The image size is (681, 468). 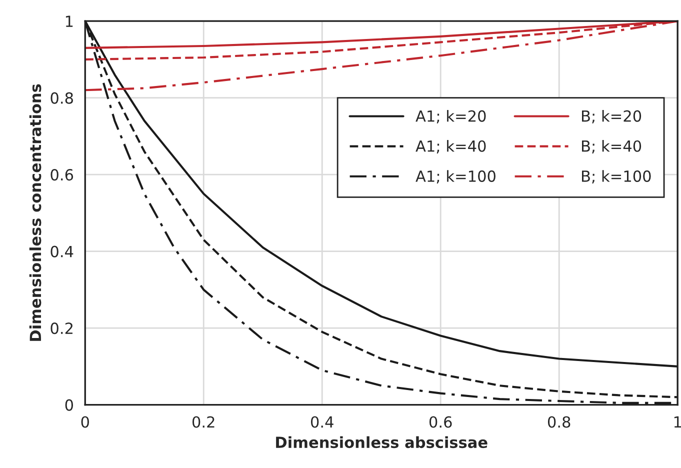 I want to click on legend-label: A1; k=20, so click(x=451, y=117).